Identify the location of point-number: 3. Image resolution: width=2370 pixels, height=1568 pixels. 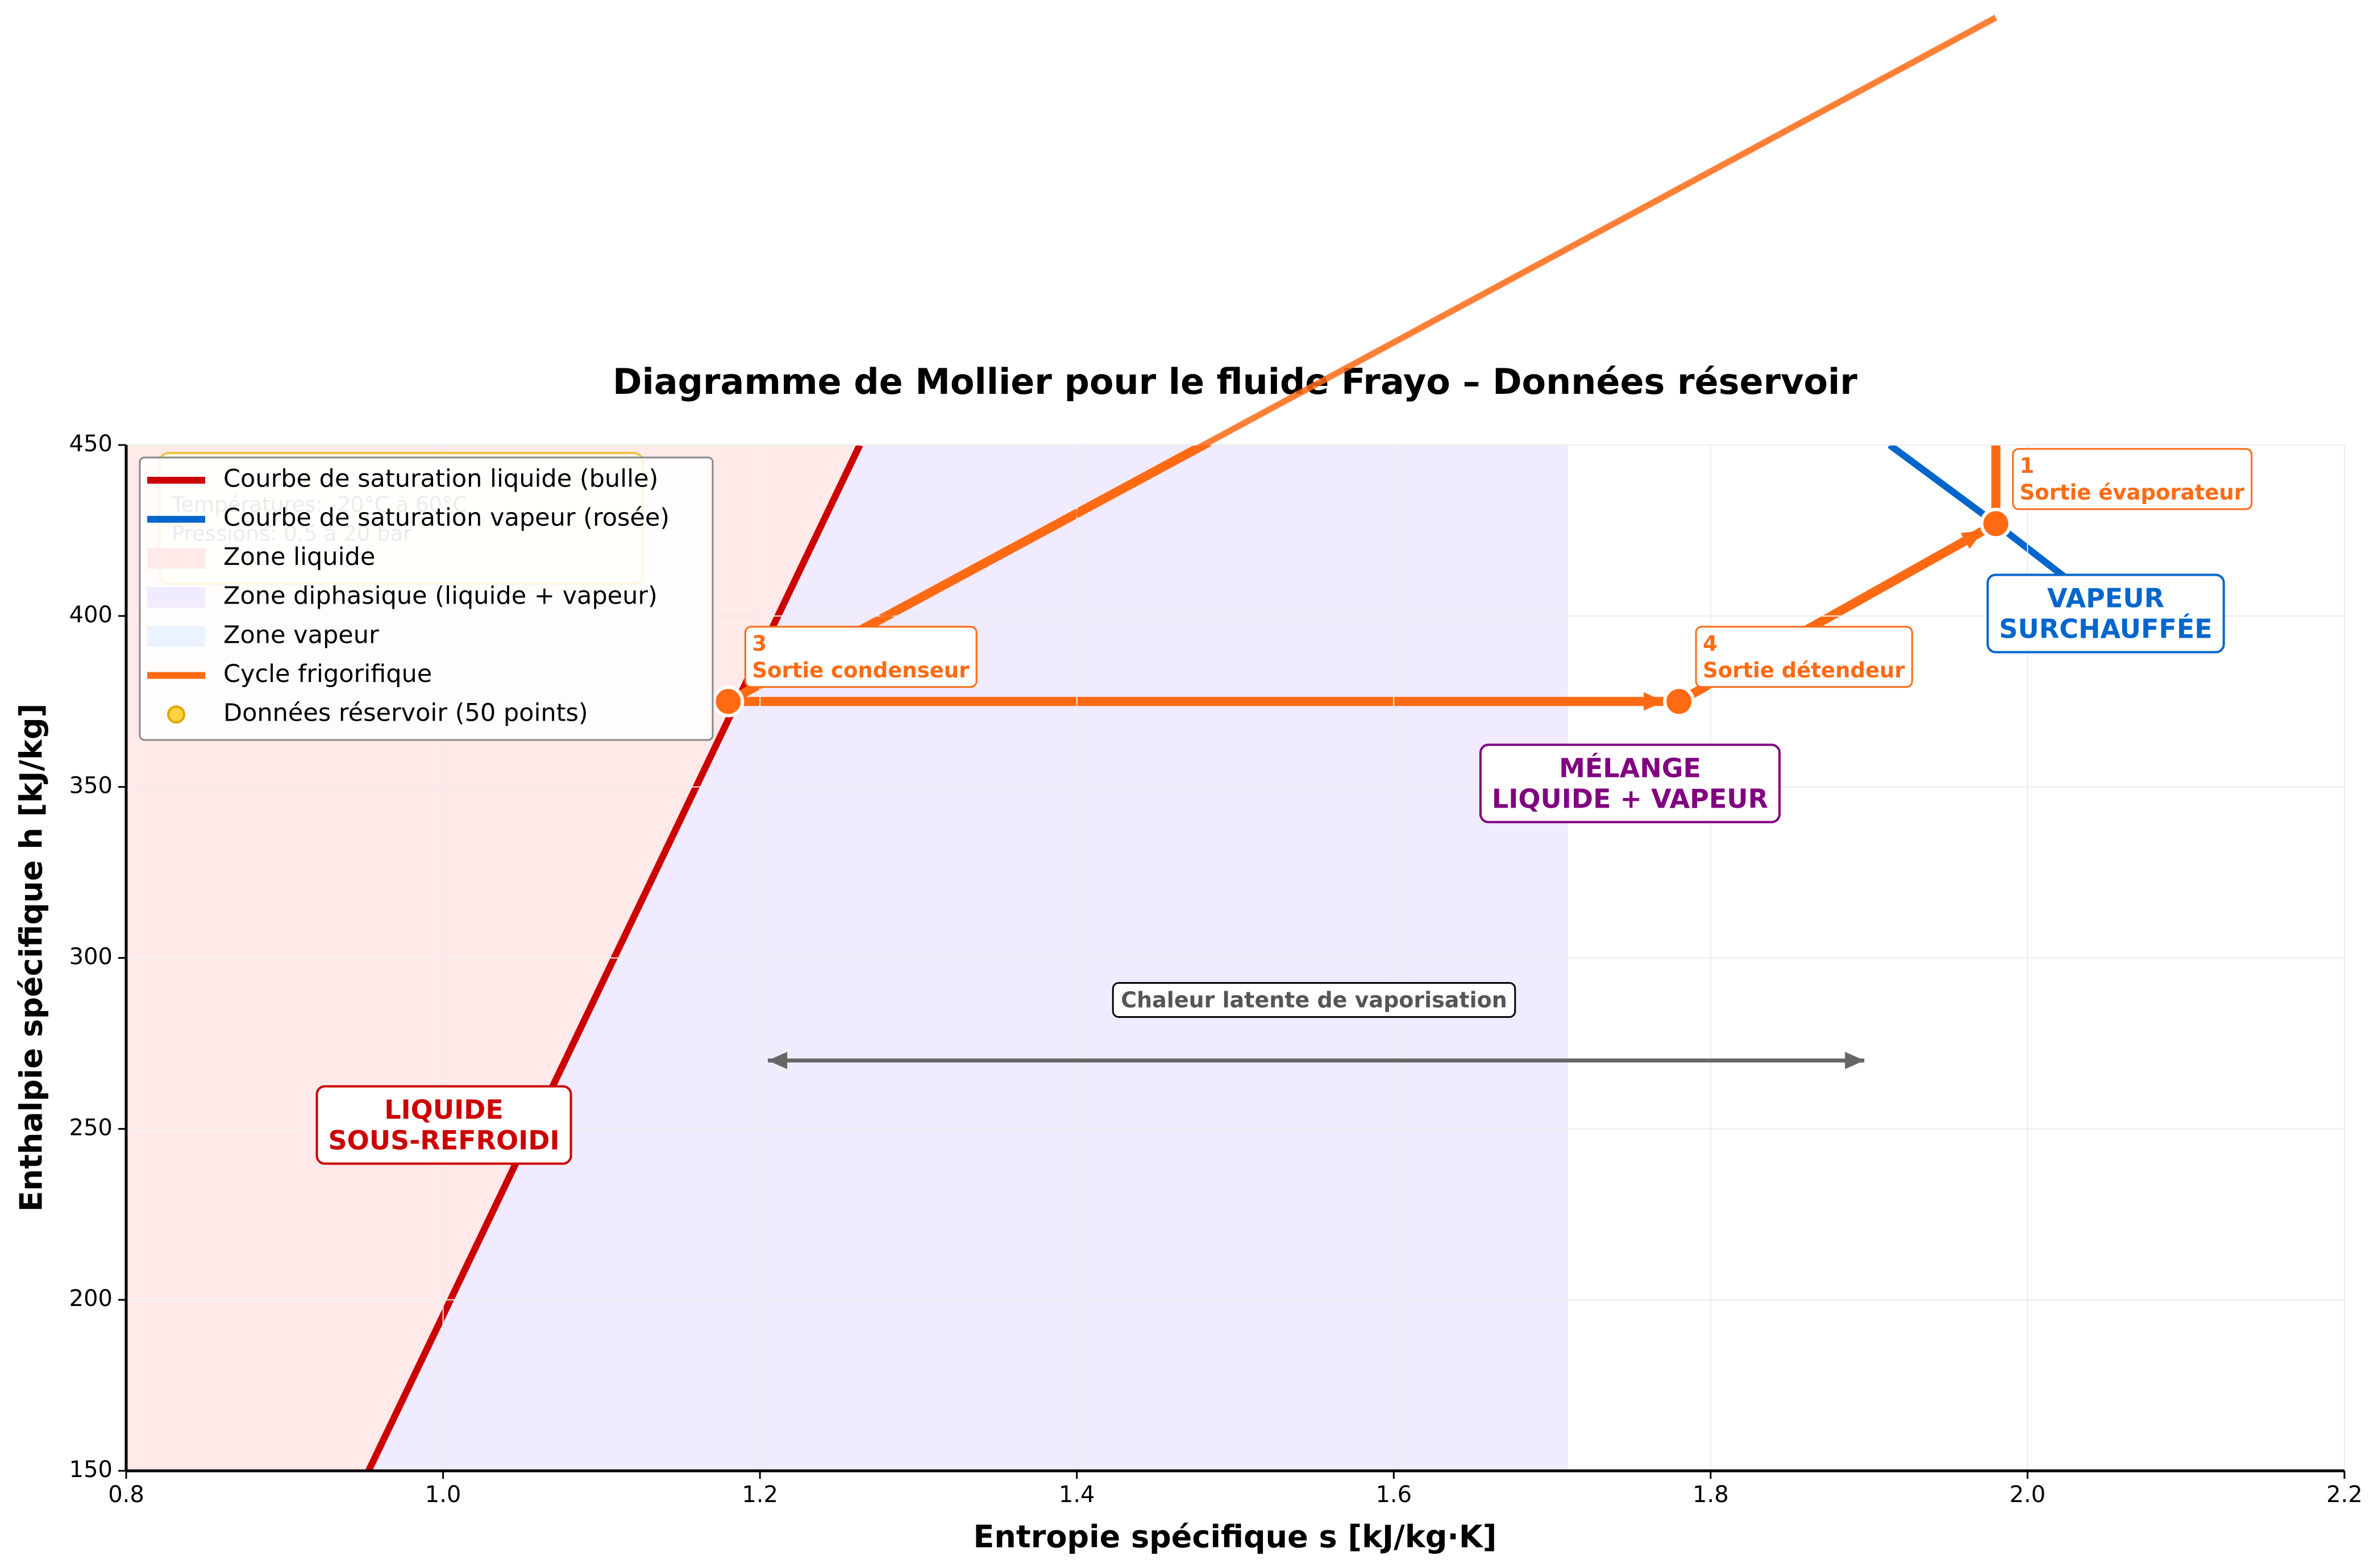
(760, 643).